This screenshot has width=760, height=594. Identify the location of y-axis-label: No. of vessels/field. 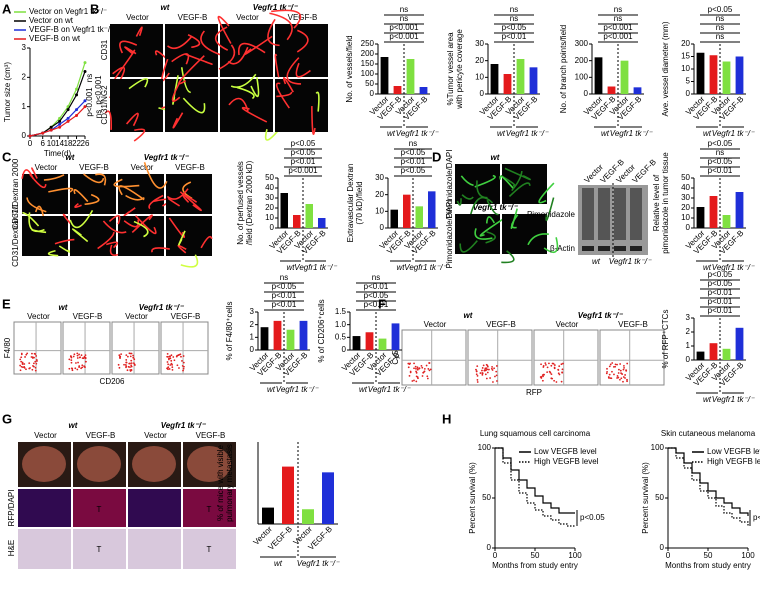
(349, 68).